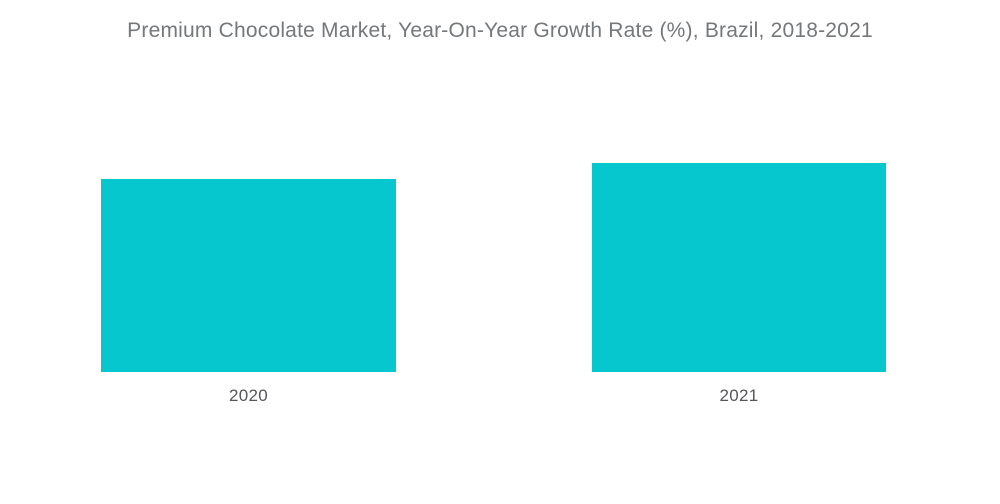  What do you see at coordinates (739, 395) in the screenshot?
I see `category-label-2021: 2021` at bounding box center [739, 395].